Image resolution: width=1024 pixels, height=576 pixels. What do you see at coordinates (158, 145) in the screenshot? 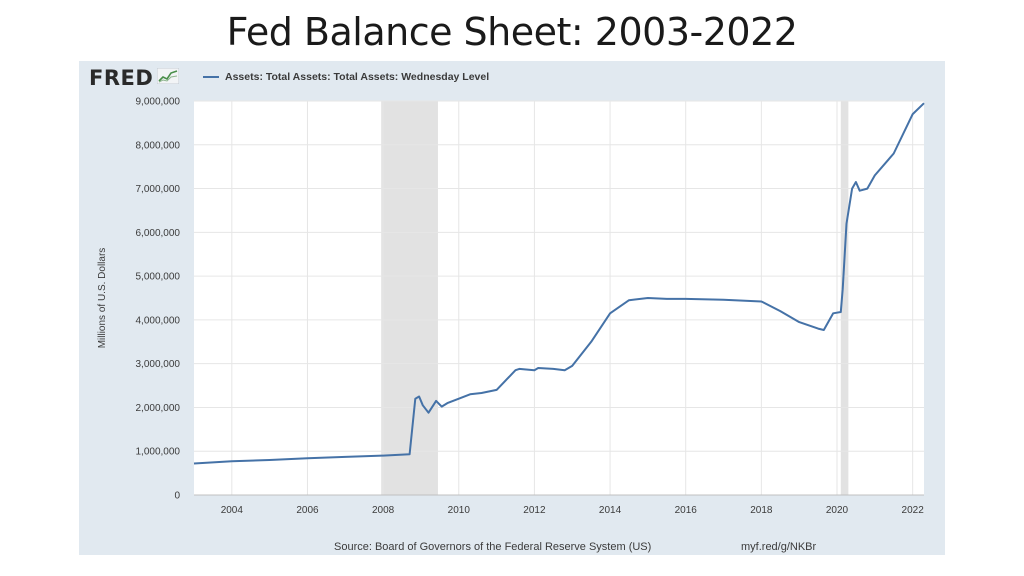
I see `y-tick-label-8: 8,000,000` at bounding box center [158, 145].